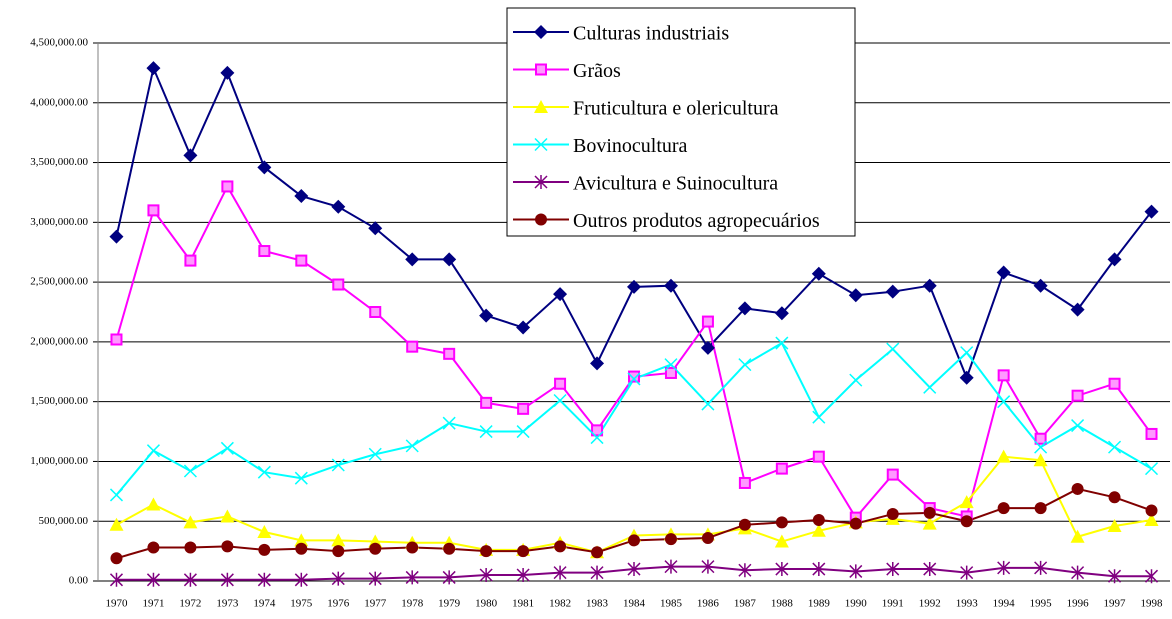 This screenshot has width=1172, height=619. Describe the element at coordinates (819, 604) in the screenshot. I see `x-tick-label: 1989` at that location.